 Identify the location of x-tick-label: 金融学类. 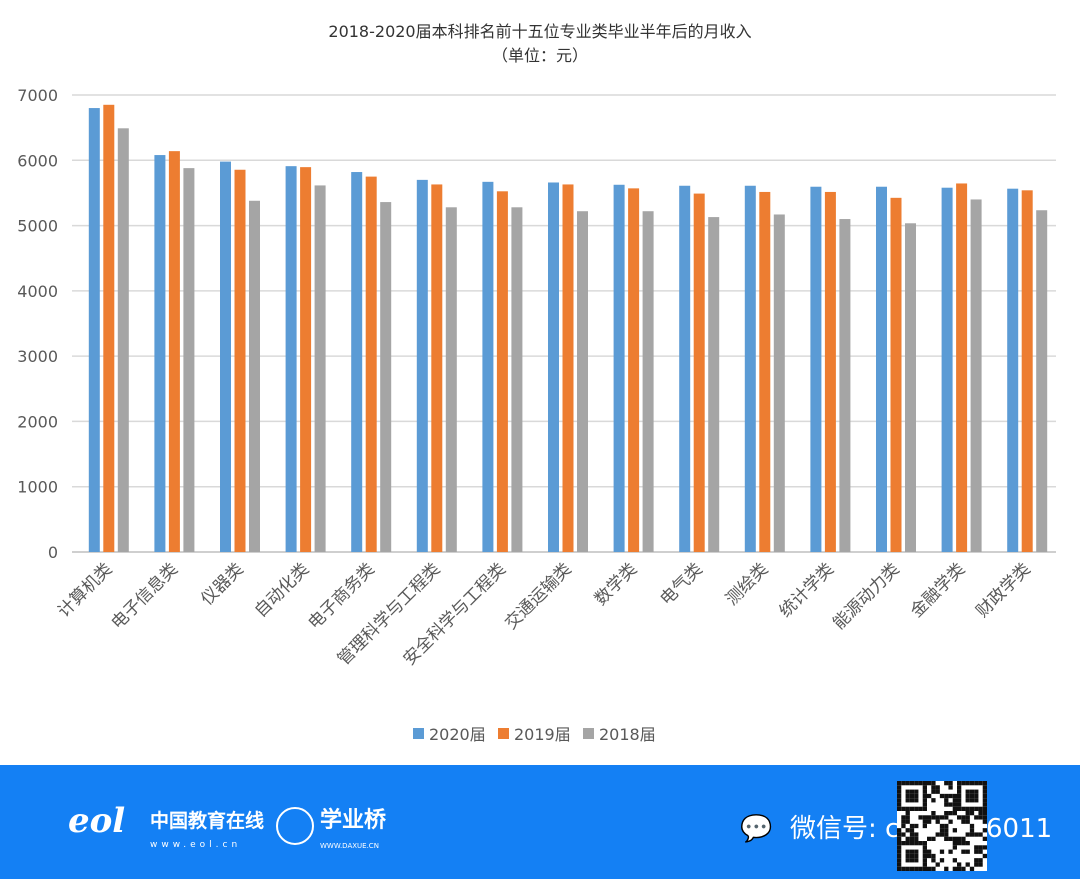
(938, 590).